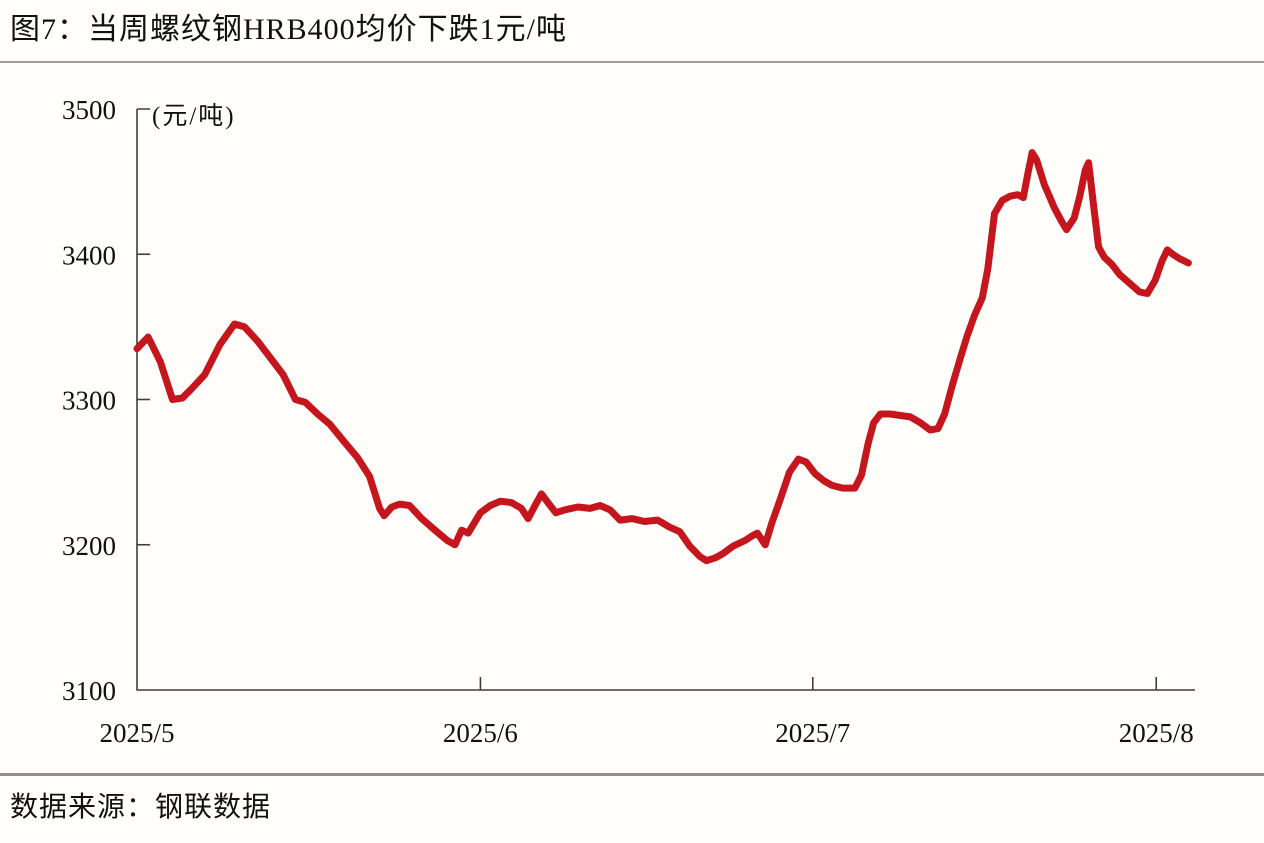  What do you see at coordinates (194, 116) in the screenshot?
I see `y-axis-unit-label: (元/吨)` at bounding box center [194, 116].